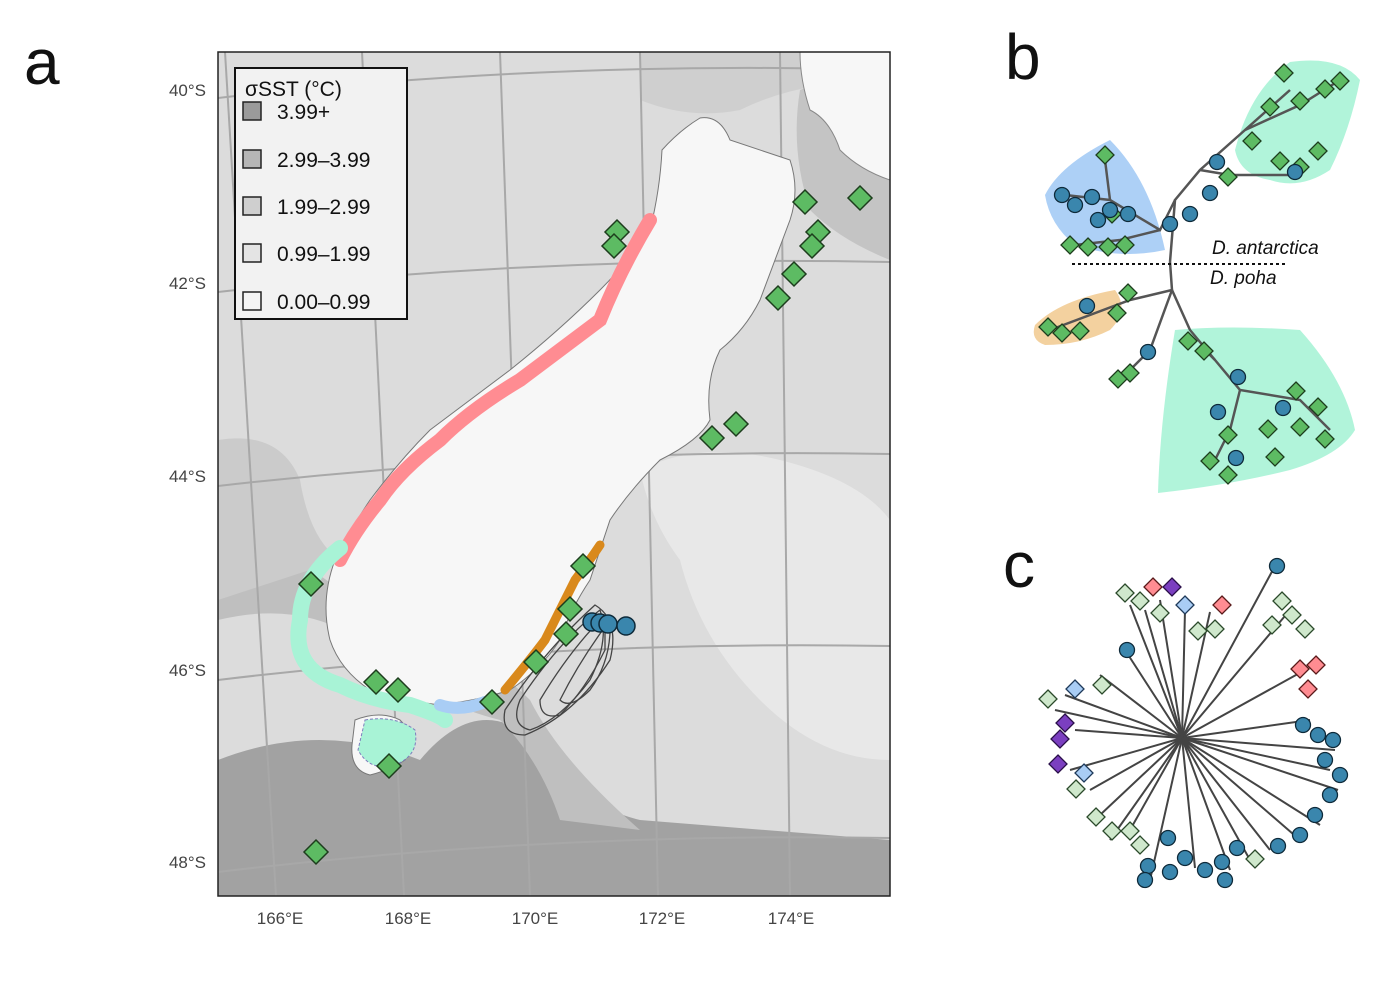  What do you see at coordinates (791, 918) in the screenshot?
I see `lon-tick-label: 174°E` at bounding box center [791, 918].